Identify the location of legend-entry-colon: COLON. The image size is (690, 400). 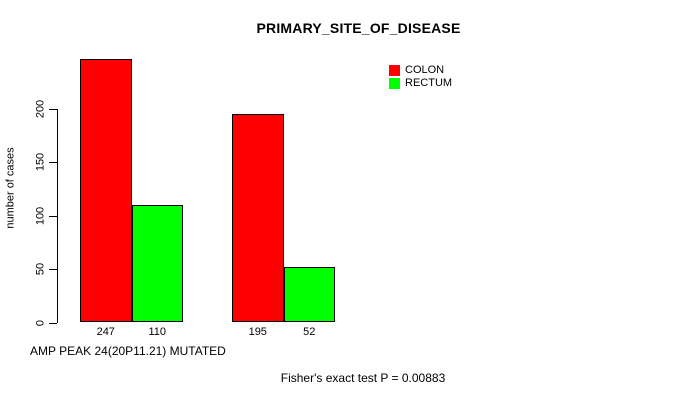
(420, 70).